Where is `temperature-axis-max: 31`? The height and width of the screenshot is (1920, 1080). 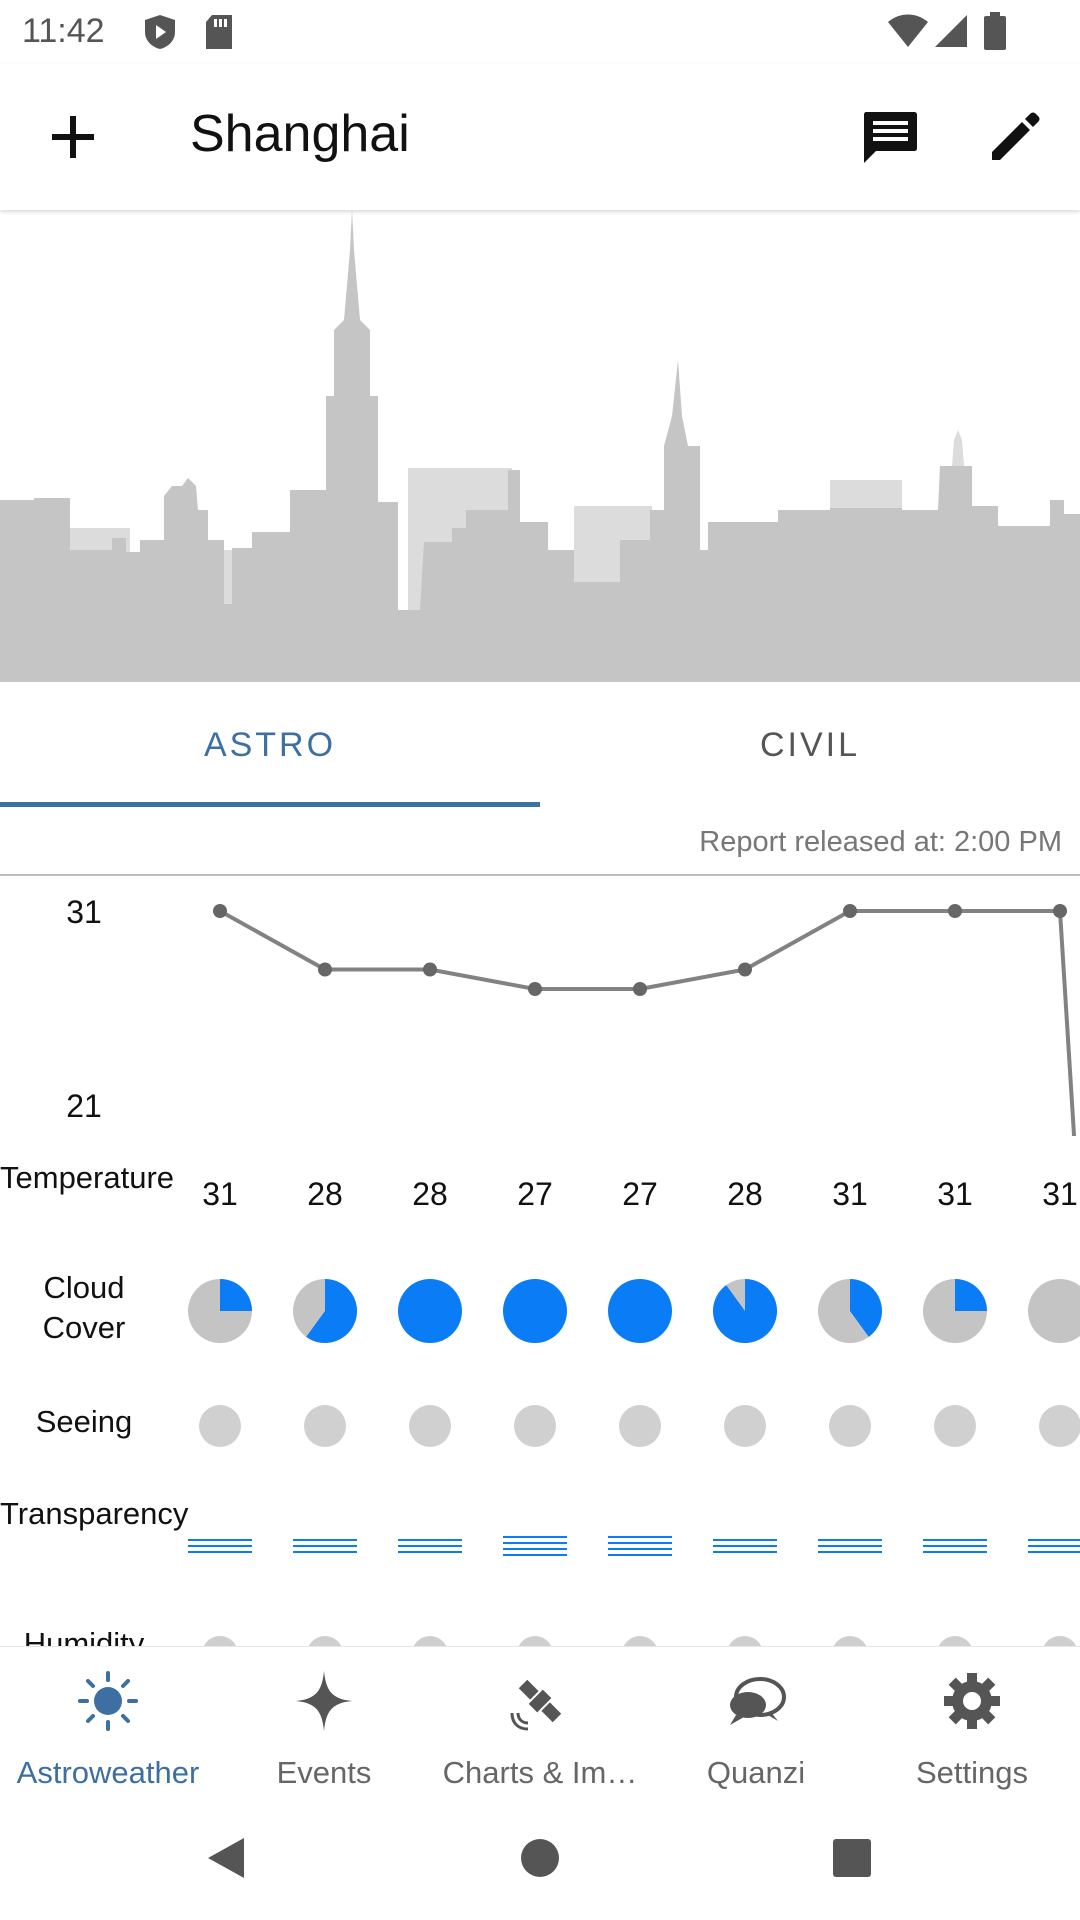
temperature-axis-max: 31 is located at coordinates (84, 912).